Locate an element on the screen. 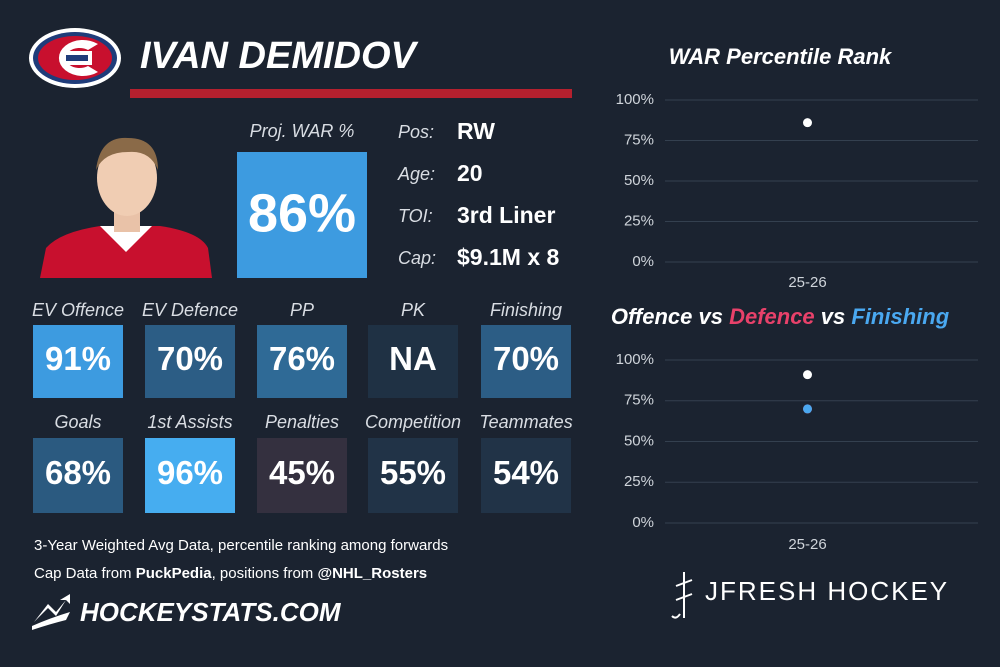  proj-war-label: Proj. WAR % is located at coordinates (302, 131).